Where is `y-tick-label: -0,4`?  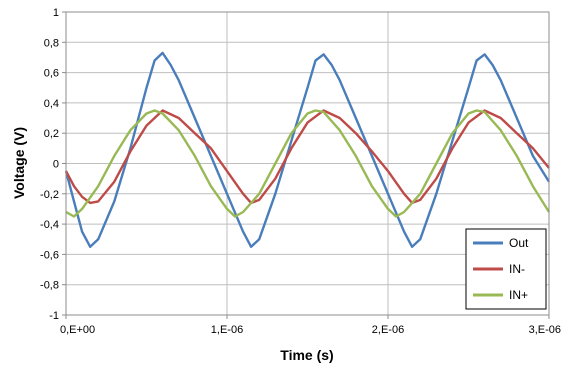 y-tick-label: -0,4 is located at coordinates (49, 225).